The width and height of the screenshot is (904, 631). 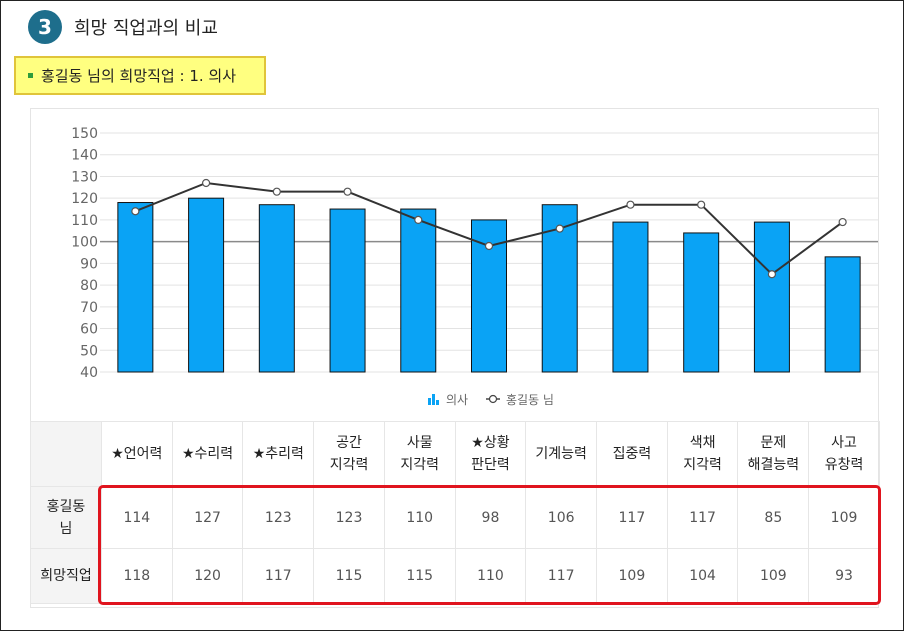 I want to click on column-header-line: 색채, so click(x=702, y=443).